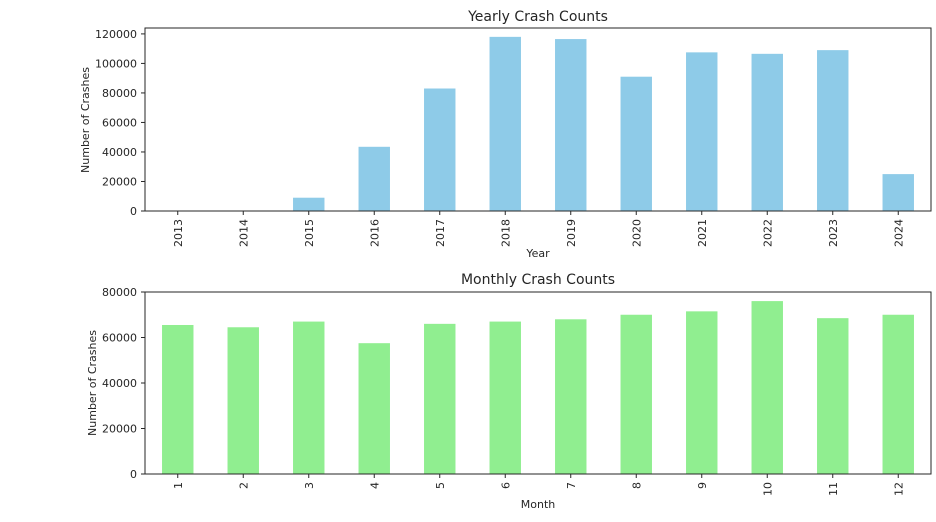  What do you see at coordinates (116, 63) in the screenshot?
I see `yearly-ytick-label: 100000` at bounding box center [116, 63].